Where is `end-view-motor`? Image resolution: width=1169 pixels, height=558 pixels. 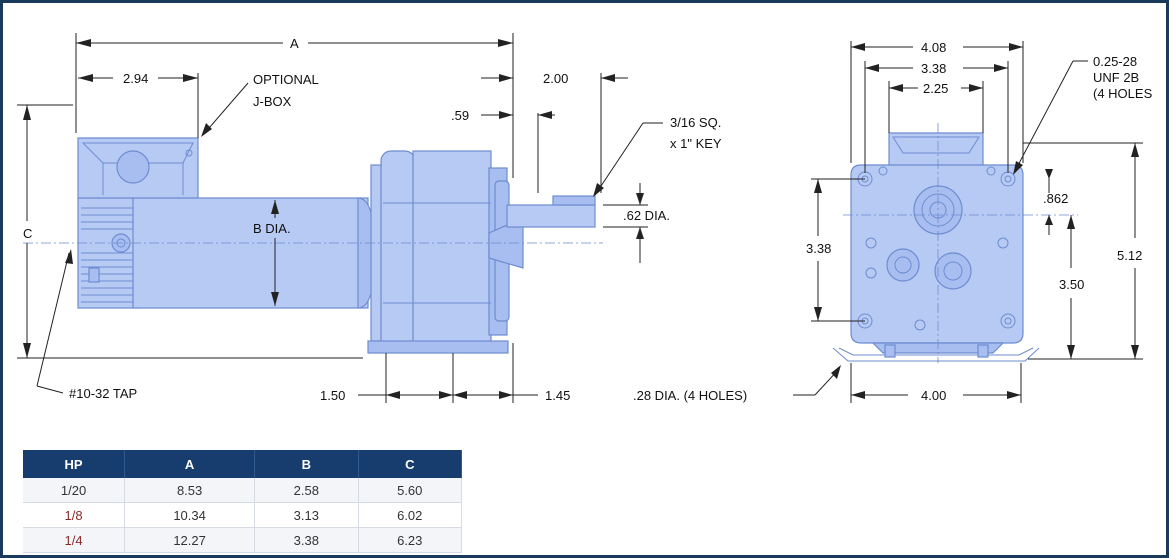 end-view-motor is located at coordinates (955, 243).